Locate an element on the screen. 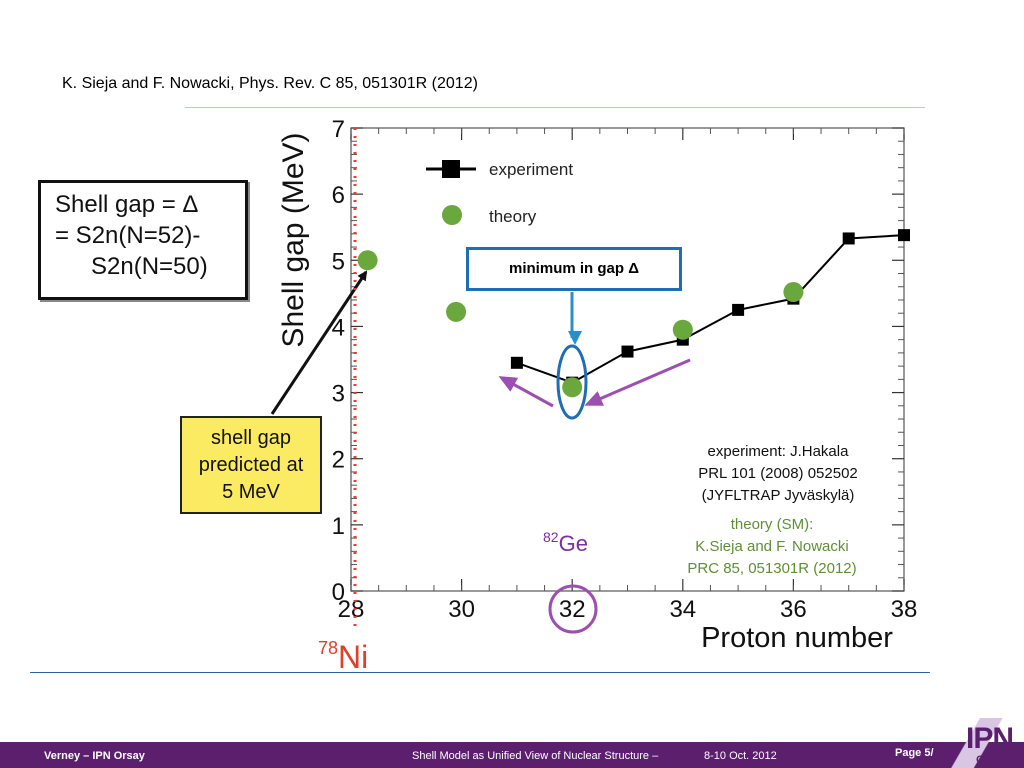  ipn-orsay-logo: IPN ORSAY is located at coordinates (982, 743).